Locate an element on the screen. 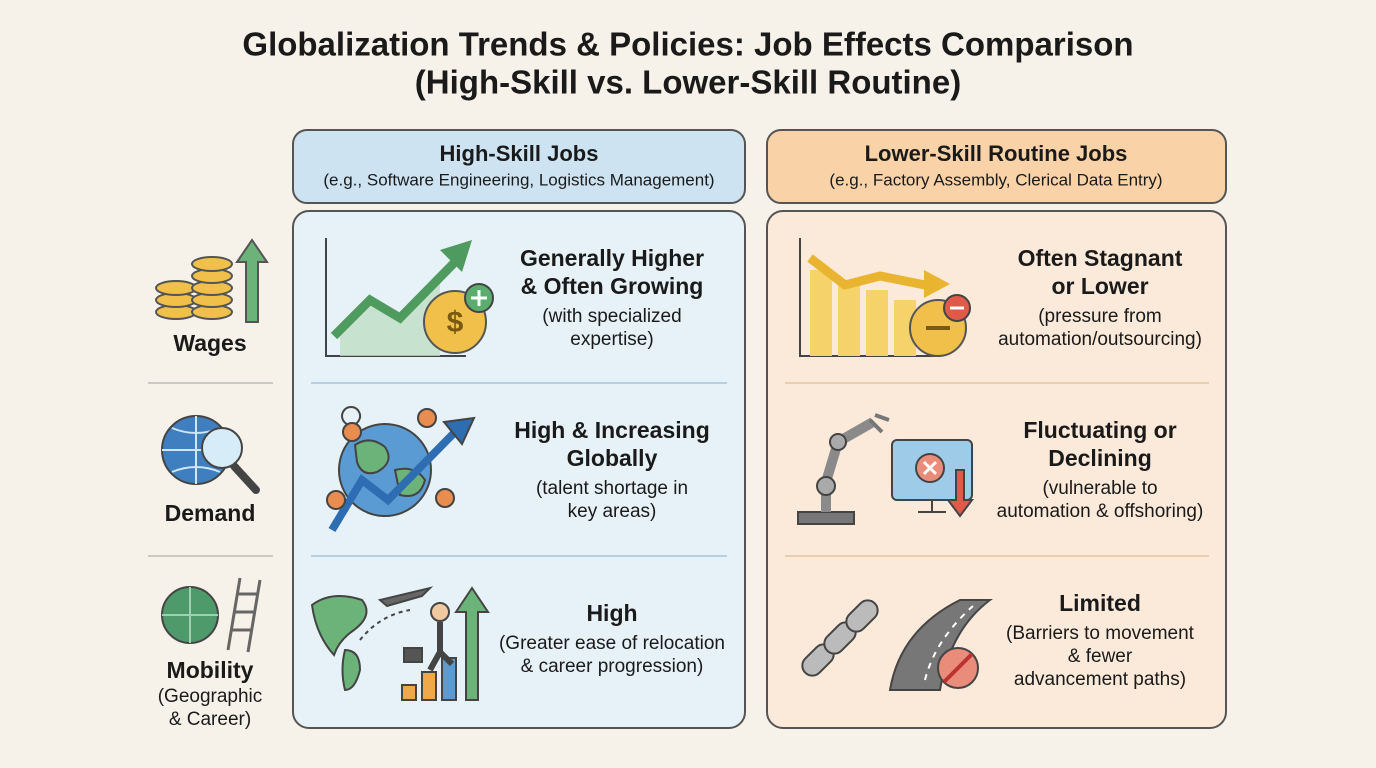 The image size is (1376, 768). label: automation & offshoring) is located at coordinates (1100, 511).